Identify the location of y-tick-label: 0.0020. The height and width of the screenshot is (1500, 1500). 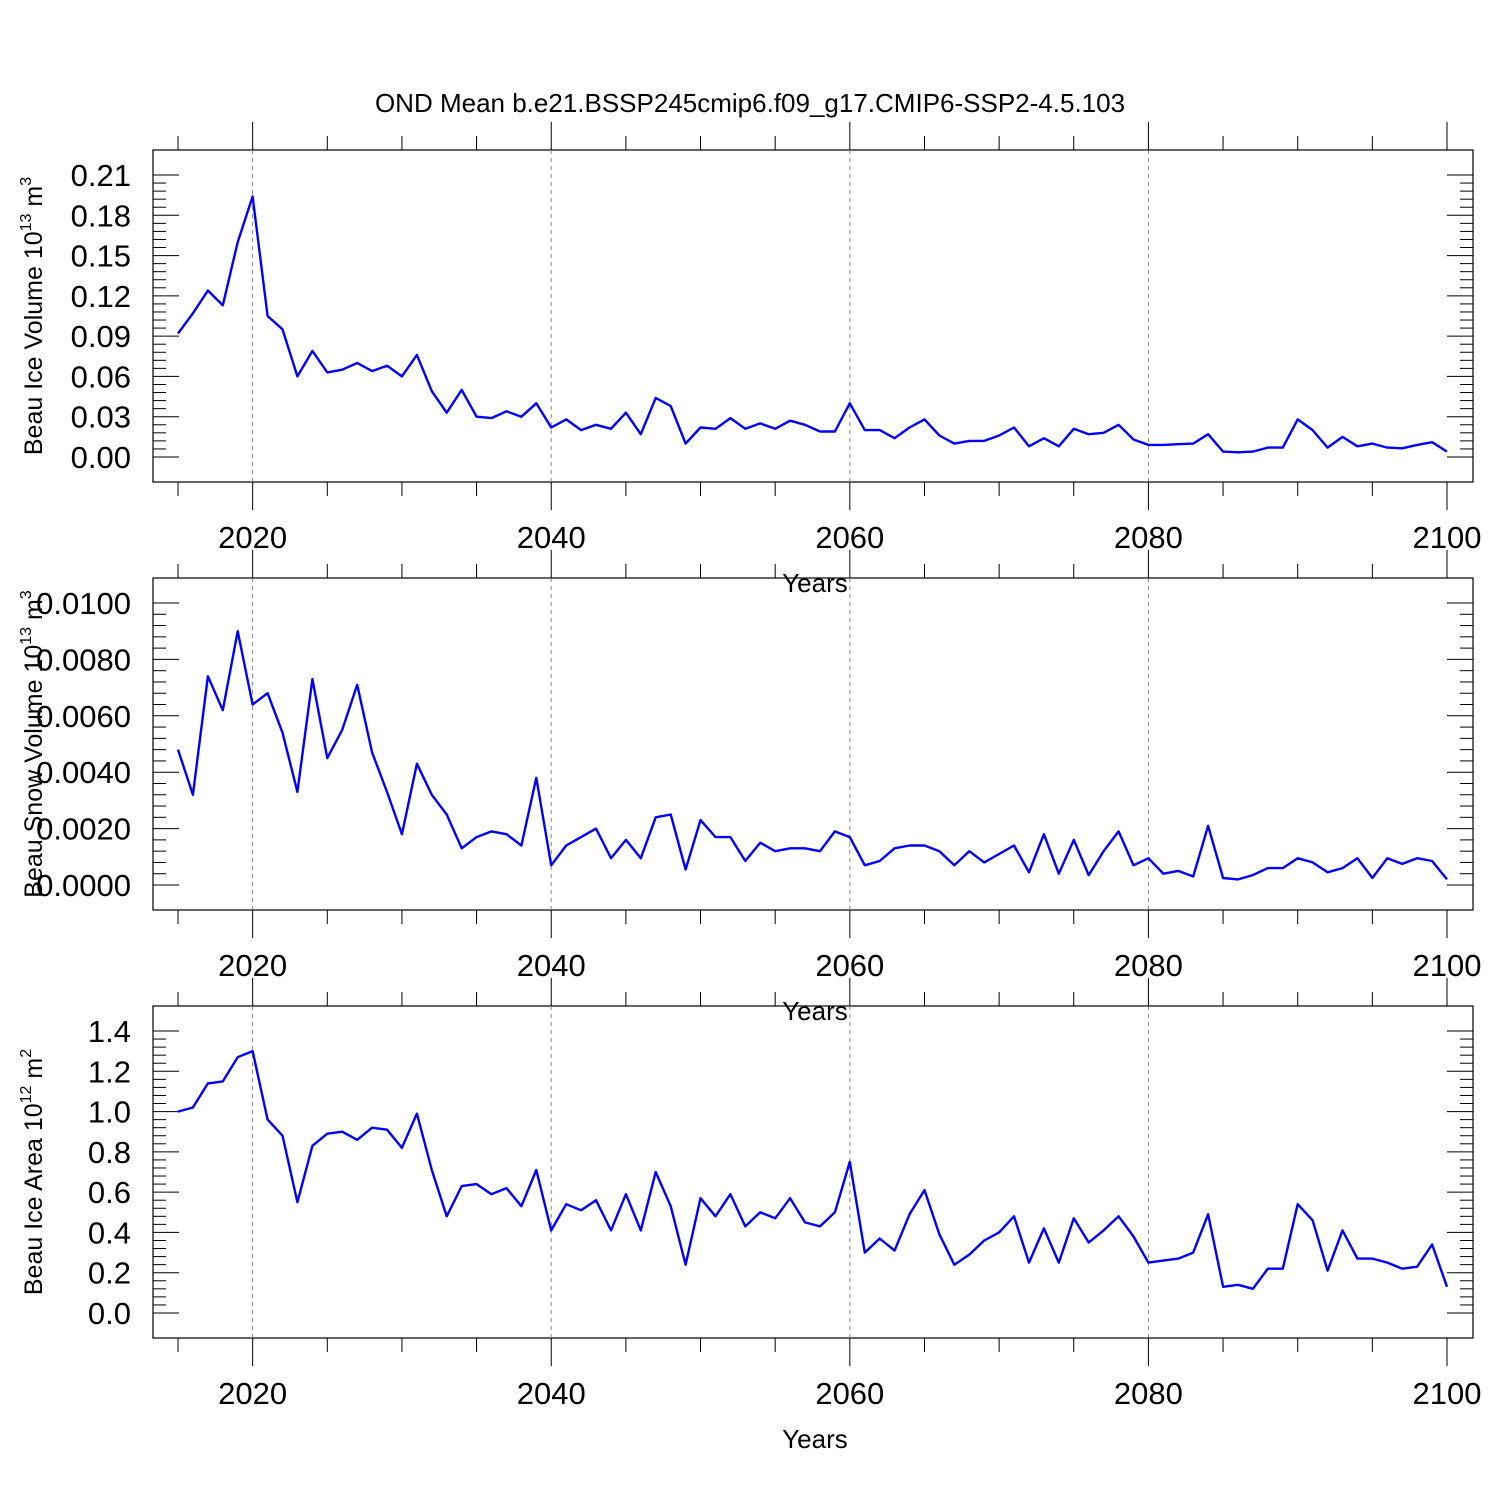
(83, 829).